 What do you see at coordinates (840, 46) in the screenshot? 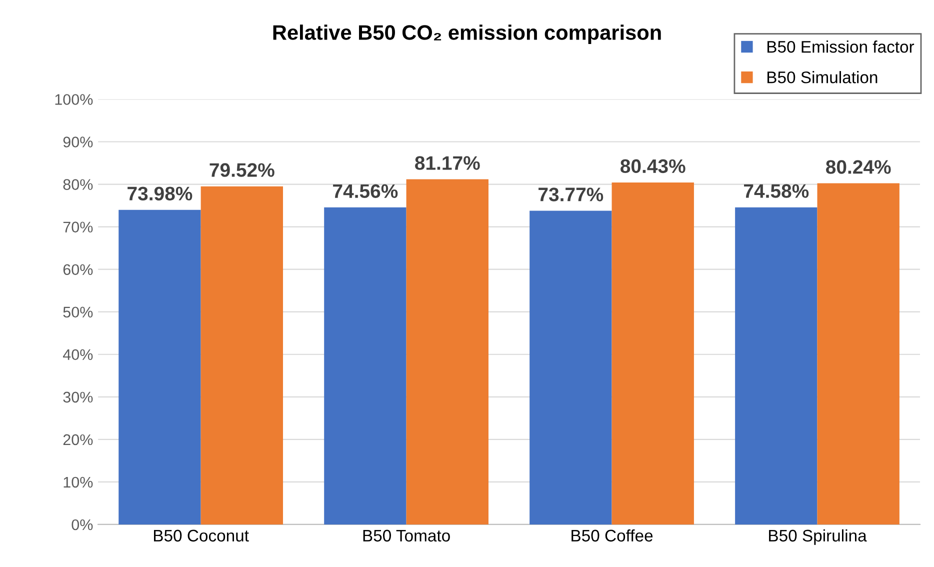
I see `legend-label: B50 Emission factor` at bounding box center [840, 46].